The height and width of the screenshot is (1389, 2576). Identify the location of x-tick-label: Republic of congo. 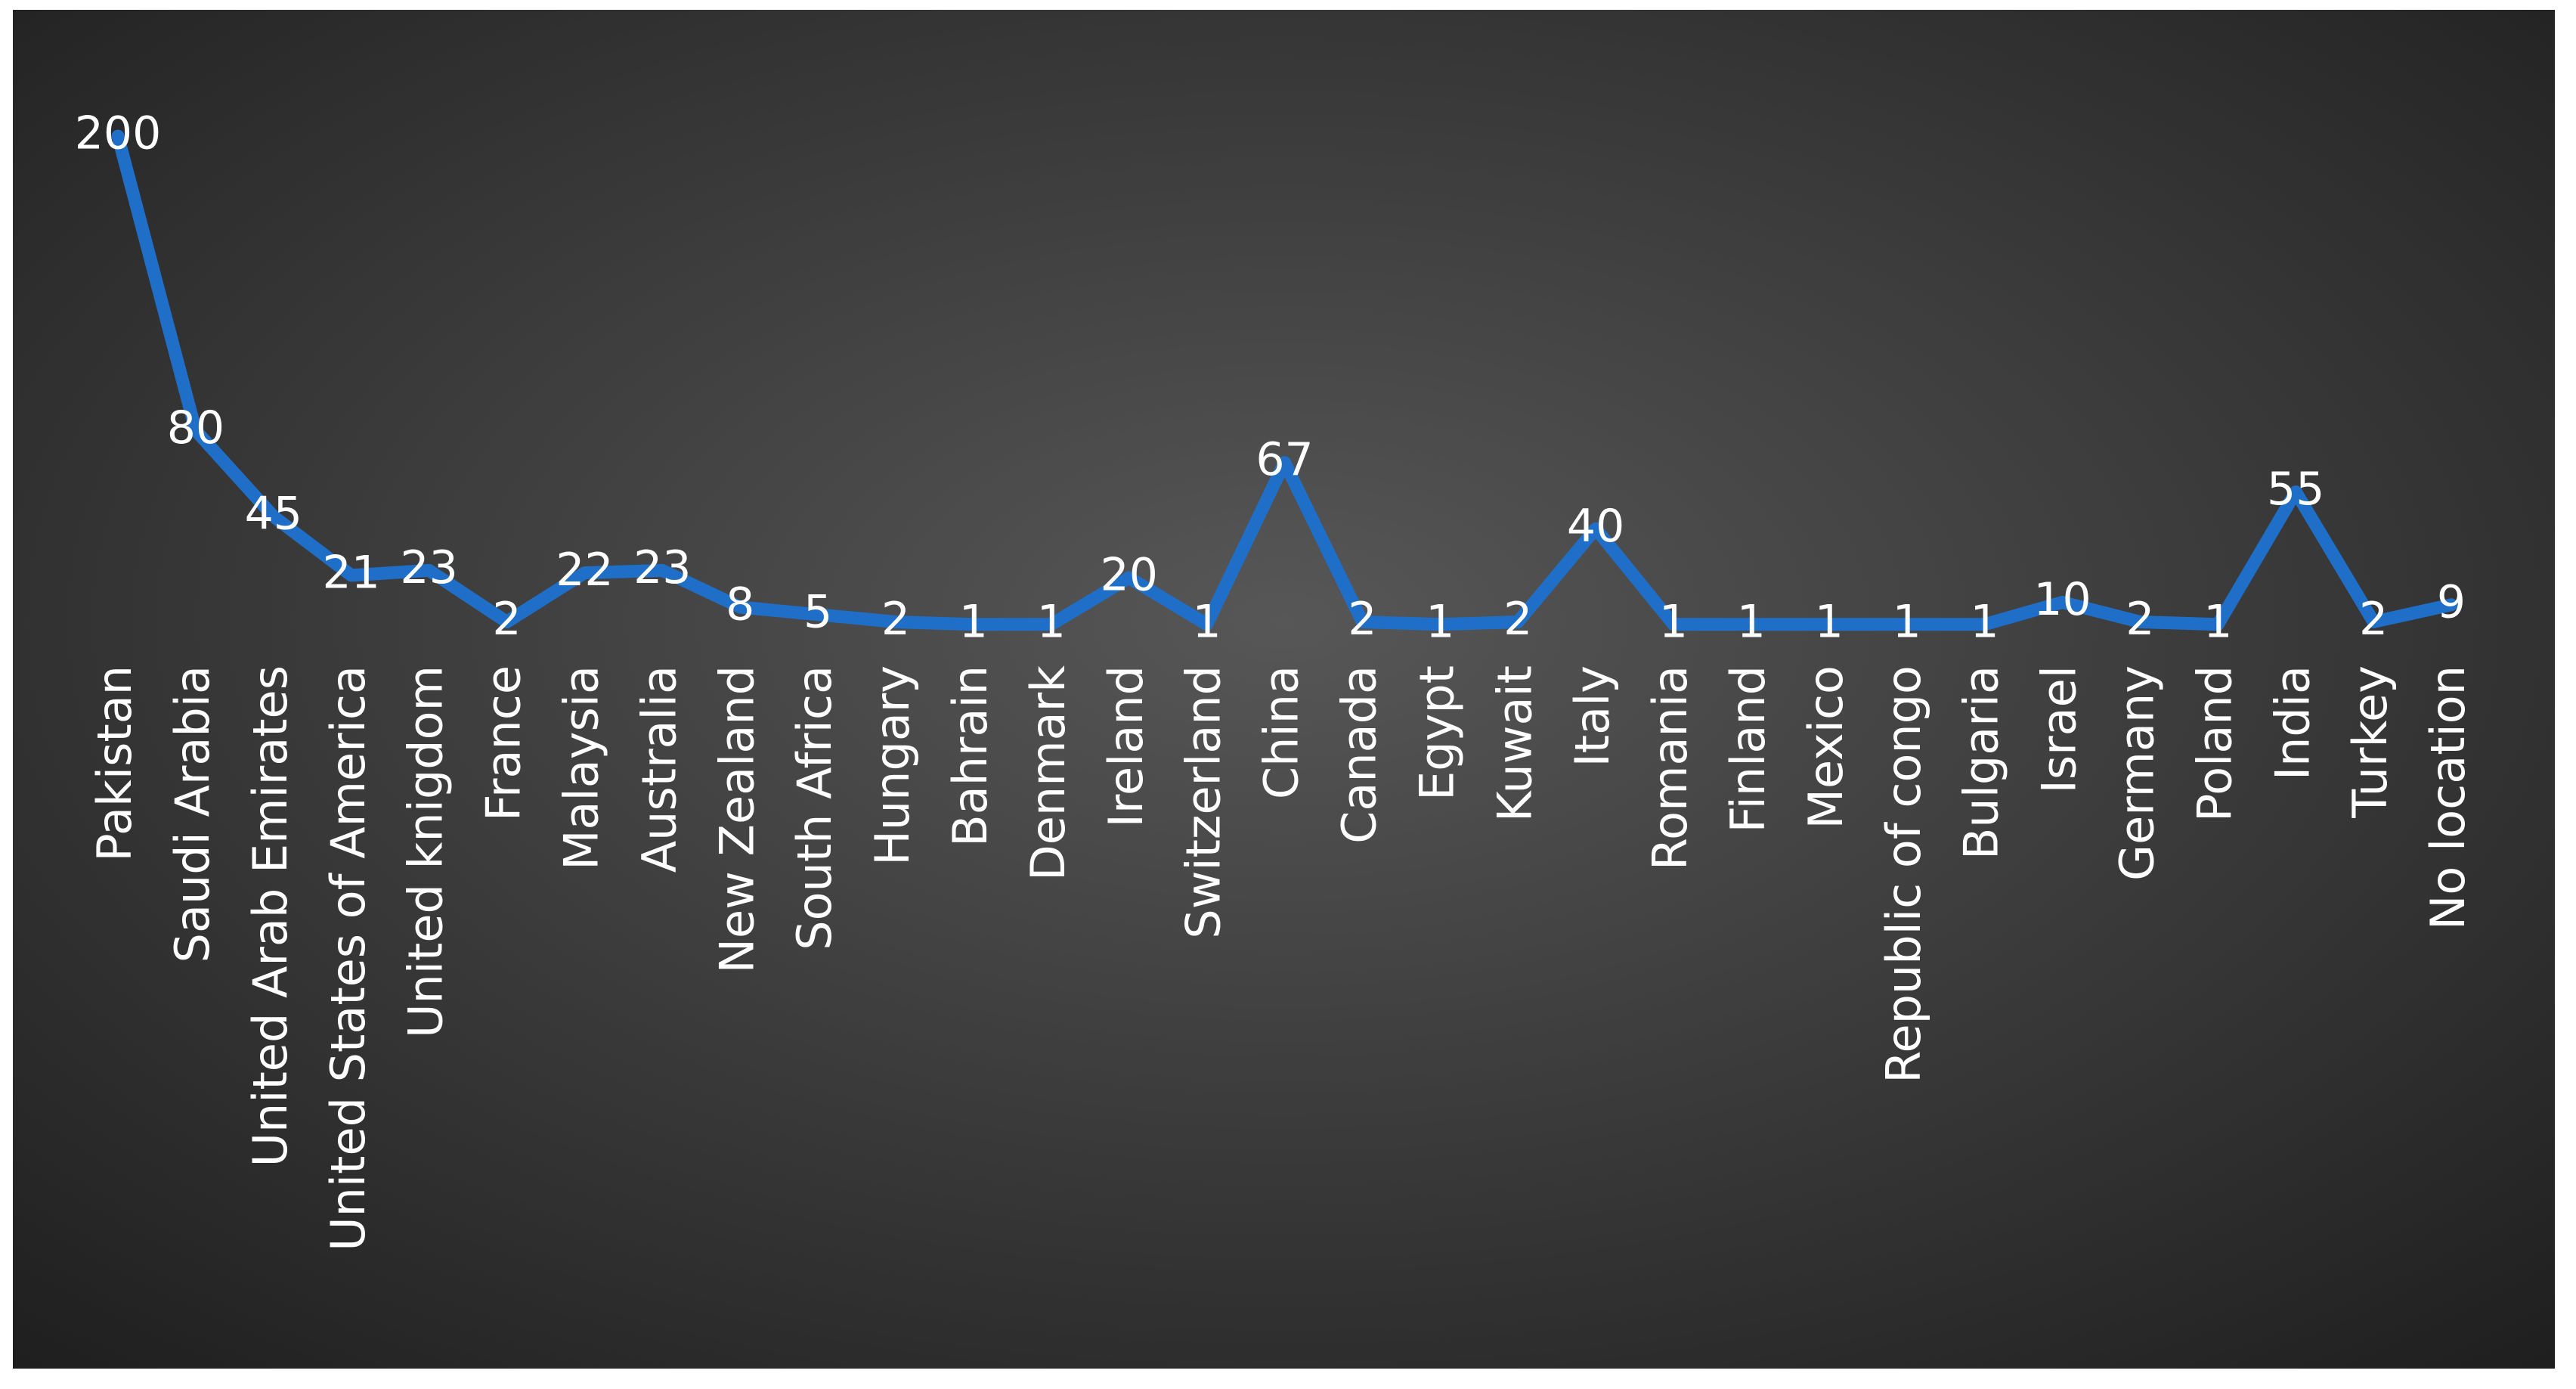
(1903, 875).